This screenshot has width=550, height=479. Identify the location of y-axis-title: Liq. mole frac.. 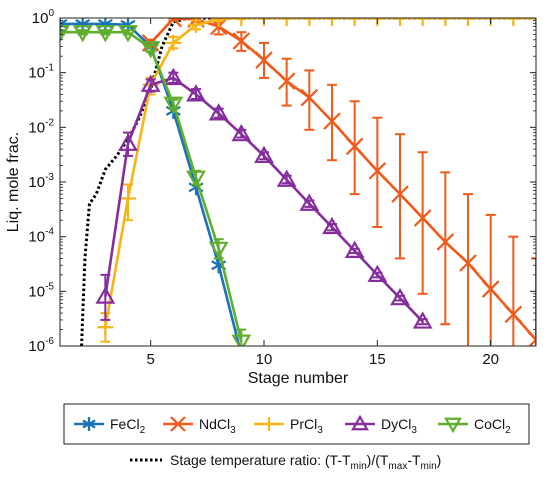
(13, 182).